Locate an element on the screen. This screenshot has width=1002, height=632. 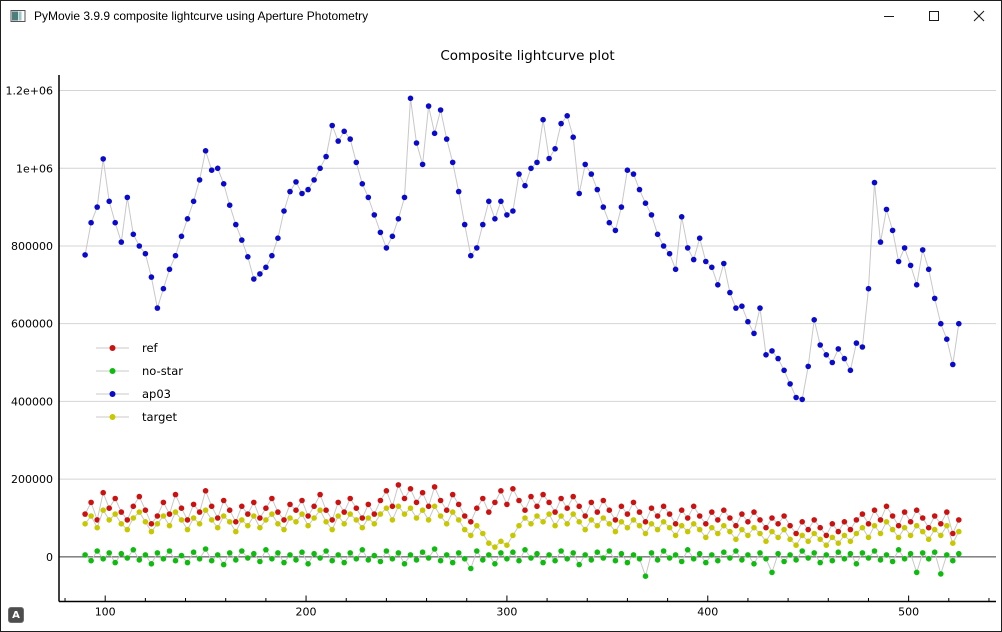
chart-title: Composite lightcurve plot is located at coordinates (527, 56).